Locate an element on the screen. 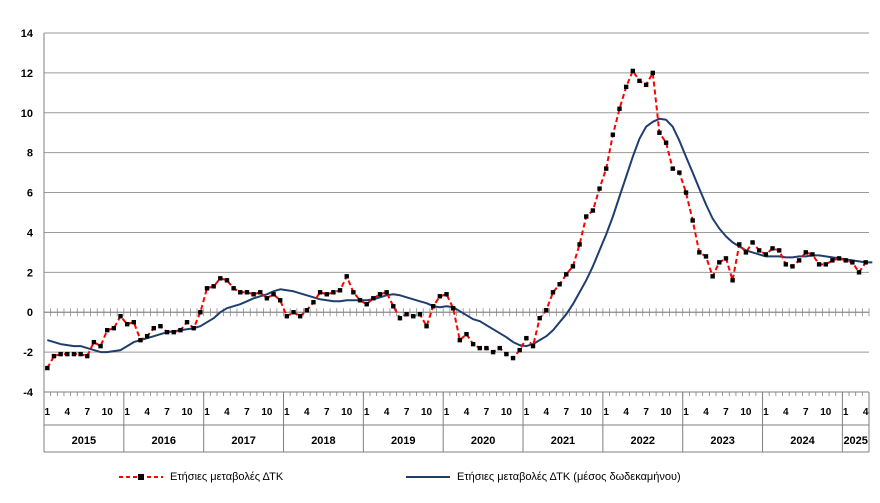 This screenshot has height=503, width=880. y-tick-label: -4 is located at coordinates (28, 393).